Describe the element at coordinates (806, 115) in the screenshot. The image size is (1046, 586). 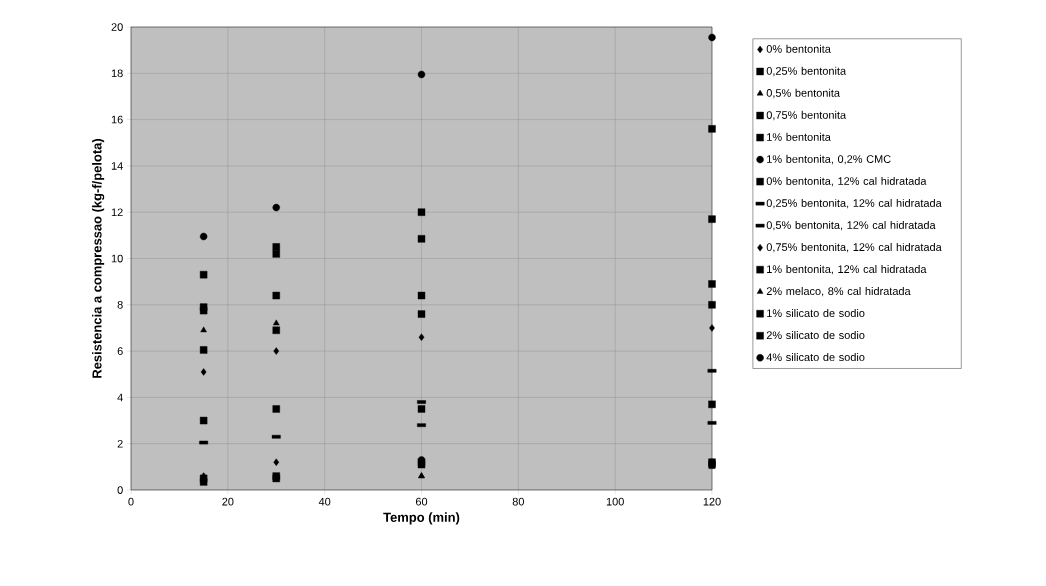
I see `legend-label: 0,75% bentonita` at that location.